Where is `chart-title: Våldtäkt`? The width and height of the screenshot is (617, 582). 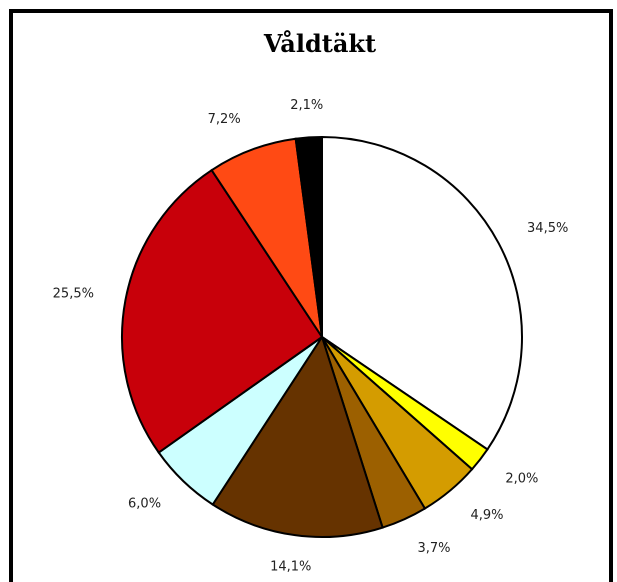
chart-title: Våldtäkt is located at coordinates (319, 43).